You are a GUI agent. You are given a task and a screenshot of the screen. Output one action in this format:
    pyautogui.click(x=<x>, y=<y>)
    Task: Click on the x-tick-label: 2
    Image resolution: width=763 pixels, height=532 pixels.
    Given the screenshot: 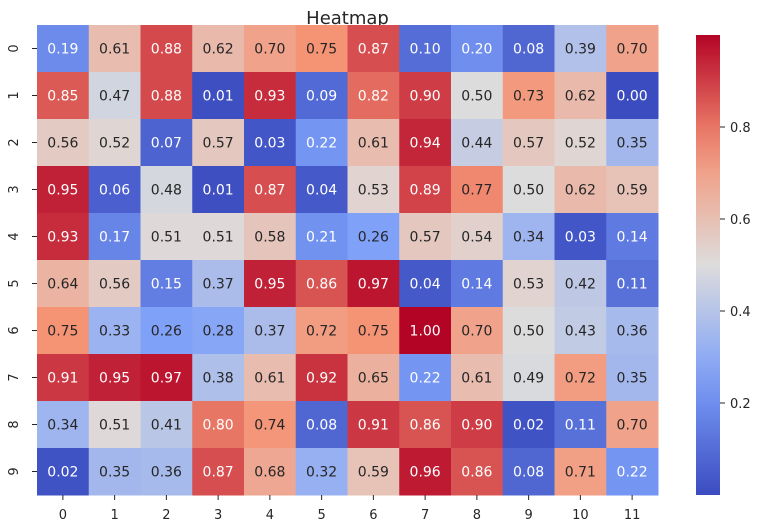 What is the action you would take?
    pyautogui.click(x=166, y=515)
    